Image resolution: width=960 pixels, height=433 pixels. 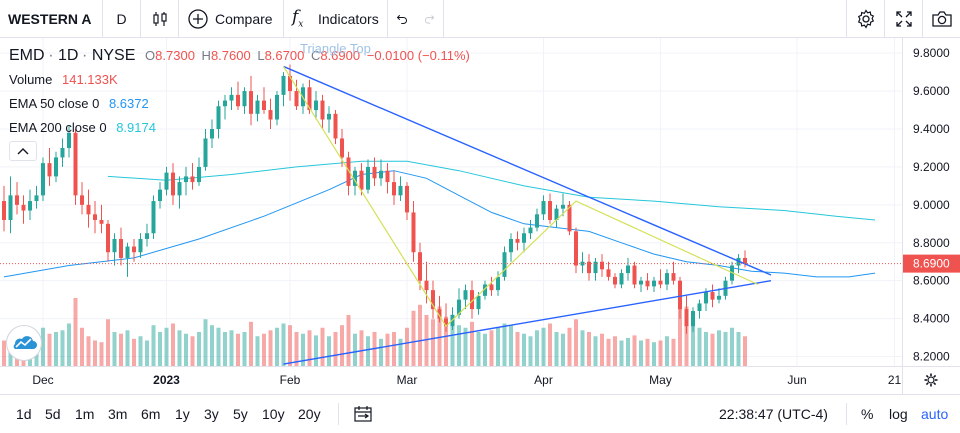 What do you see at coordinates (182, 414) in the screenshot?
I see `range-button-1y: 1y` at bounding box center [182, 414].